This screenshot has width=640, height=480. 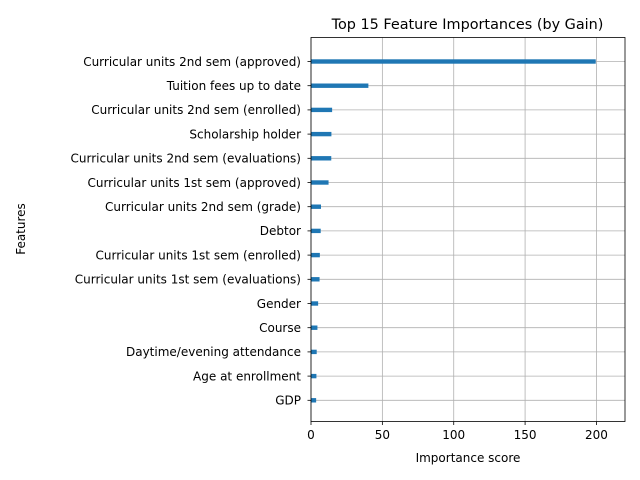 What do you see at coordinates (198, 255) in the screenshot?
I see `y-tick-label: Curricular units 1st sem (enrolled)` at bounding box center [198, 255].